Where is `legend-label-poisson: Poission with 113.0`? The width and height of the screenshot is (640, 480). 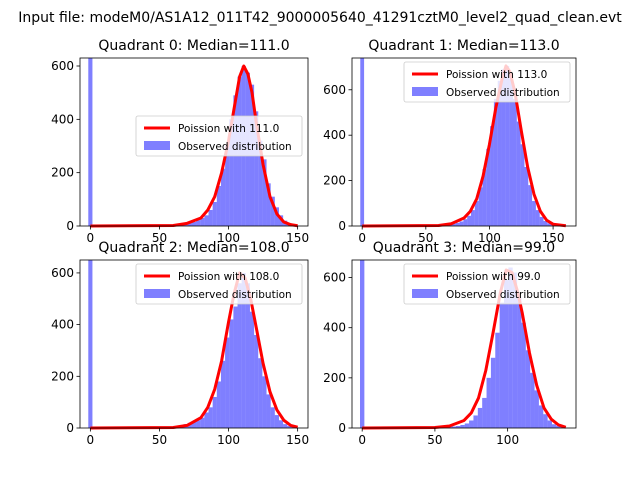
legend-label-poisson: Poission with 113.0 is located at coordinates (496, 75).